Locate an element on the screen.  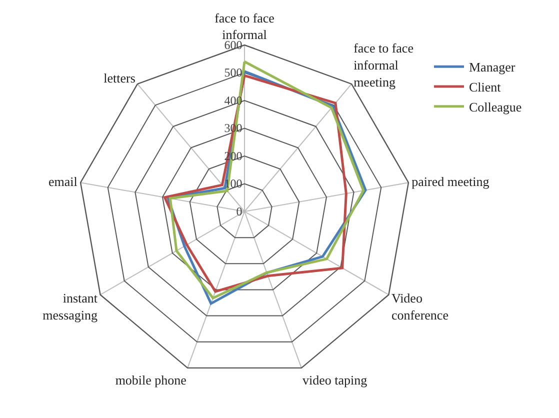
legend-label: Manager is located at coordinates (492, 67).